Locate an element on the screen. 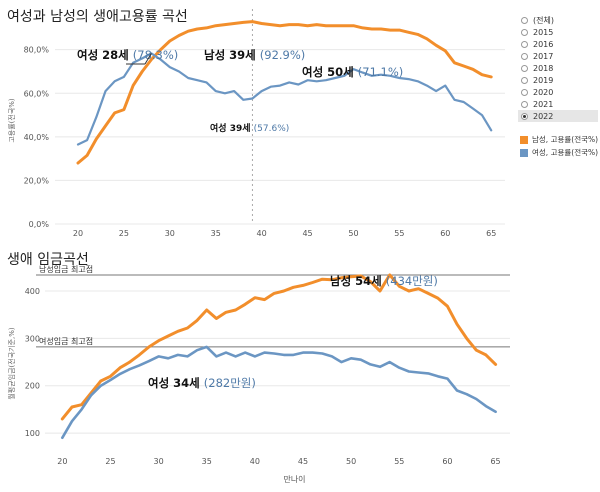 The width and height of the screenshot is (600, 492). annotation-label: 남성 39세 (92.9%) is located at coordinates (254, 55).